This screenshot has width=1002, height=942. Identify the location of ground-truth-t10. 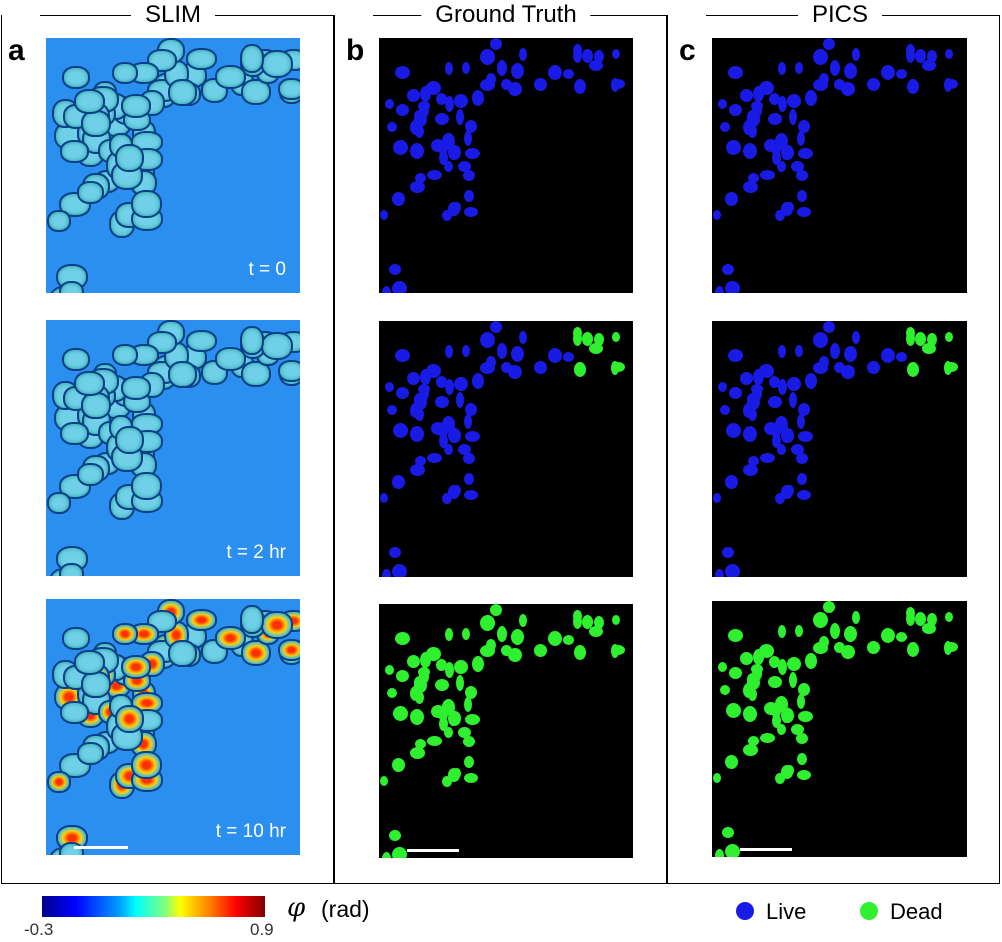
(506, 731).